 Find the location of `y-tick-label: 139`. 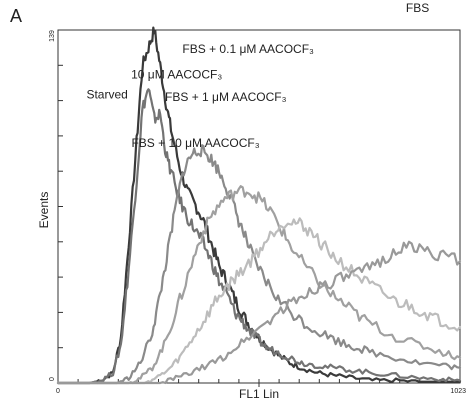

y-tick-label: 139 is located at coordinates (52, 36).